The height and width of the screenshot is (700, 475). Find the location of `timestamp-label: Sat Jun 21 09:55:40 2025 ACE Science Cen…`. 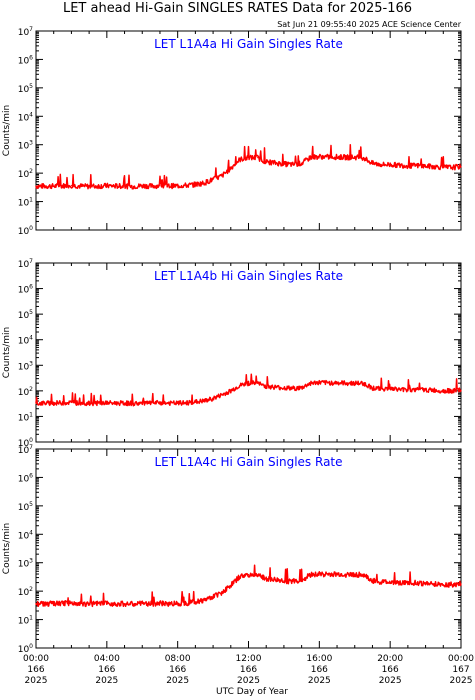

timestamp-label: Sat Jun 21 09:55:40 2025 ACE Science Cen… is located at coordinates (369, 24).